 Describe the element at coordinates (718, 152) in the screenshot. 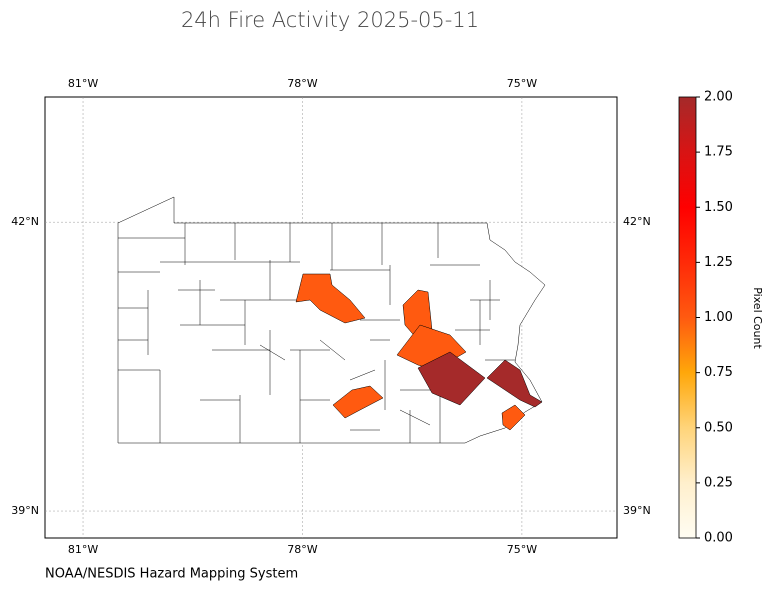

I see `colorbar-tick-label: 1.75` at that location.